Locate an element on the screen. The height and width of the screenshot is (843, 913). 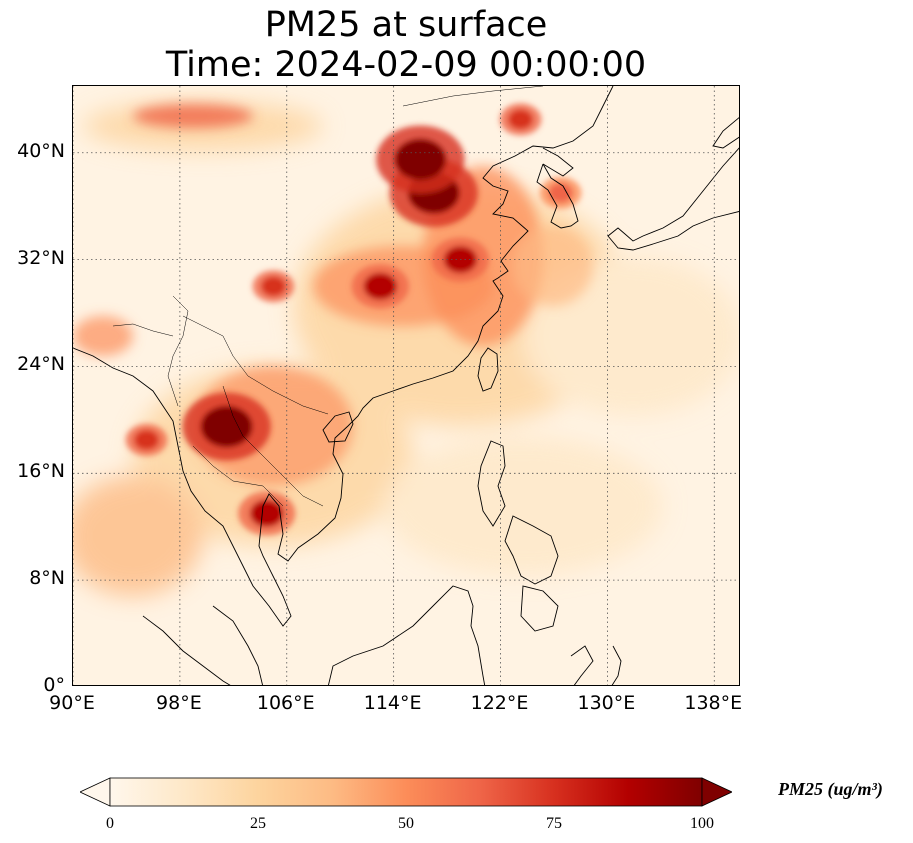
bohai-coast is located at coordinates (558, 162).